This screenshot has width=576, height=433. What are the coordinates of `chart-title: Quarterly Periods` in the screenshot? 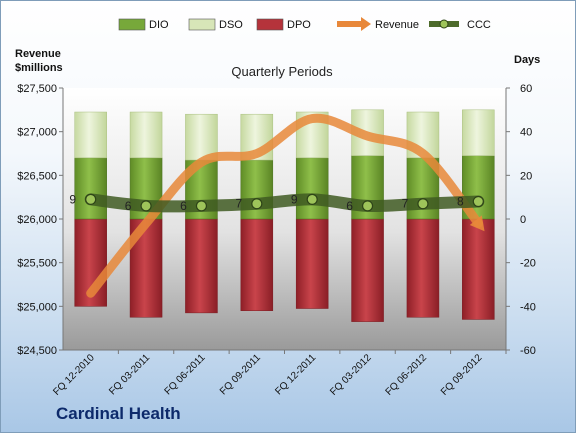 It's located at (282, 71).